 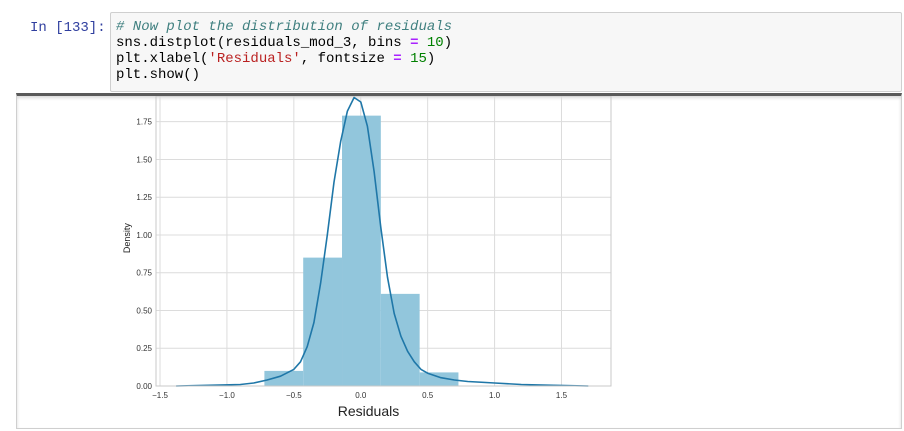 I want to click on code-token: 'Residuals', so click(x=254, y=59).